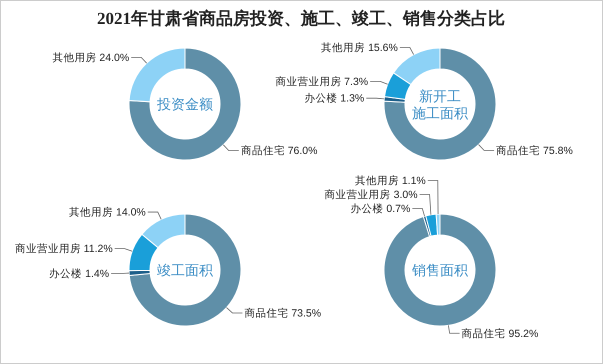 The height and width of the screenshot is (364, 603). What do you see at coordinates (371, 194) in the screenshot?
I see `slice-label: 商业营业用房 3.0%` at bounding box center [371, 194].